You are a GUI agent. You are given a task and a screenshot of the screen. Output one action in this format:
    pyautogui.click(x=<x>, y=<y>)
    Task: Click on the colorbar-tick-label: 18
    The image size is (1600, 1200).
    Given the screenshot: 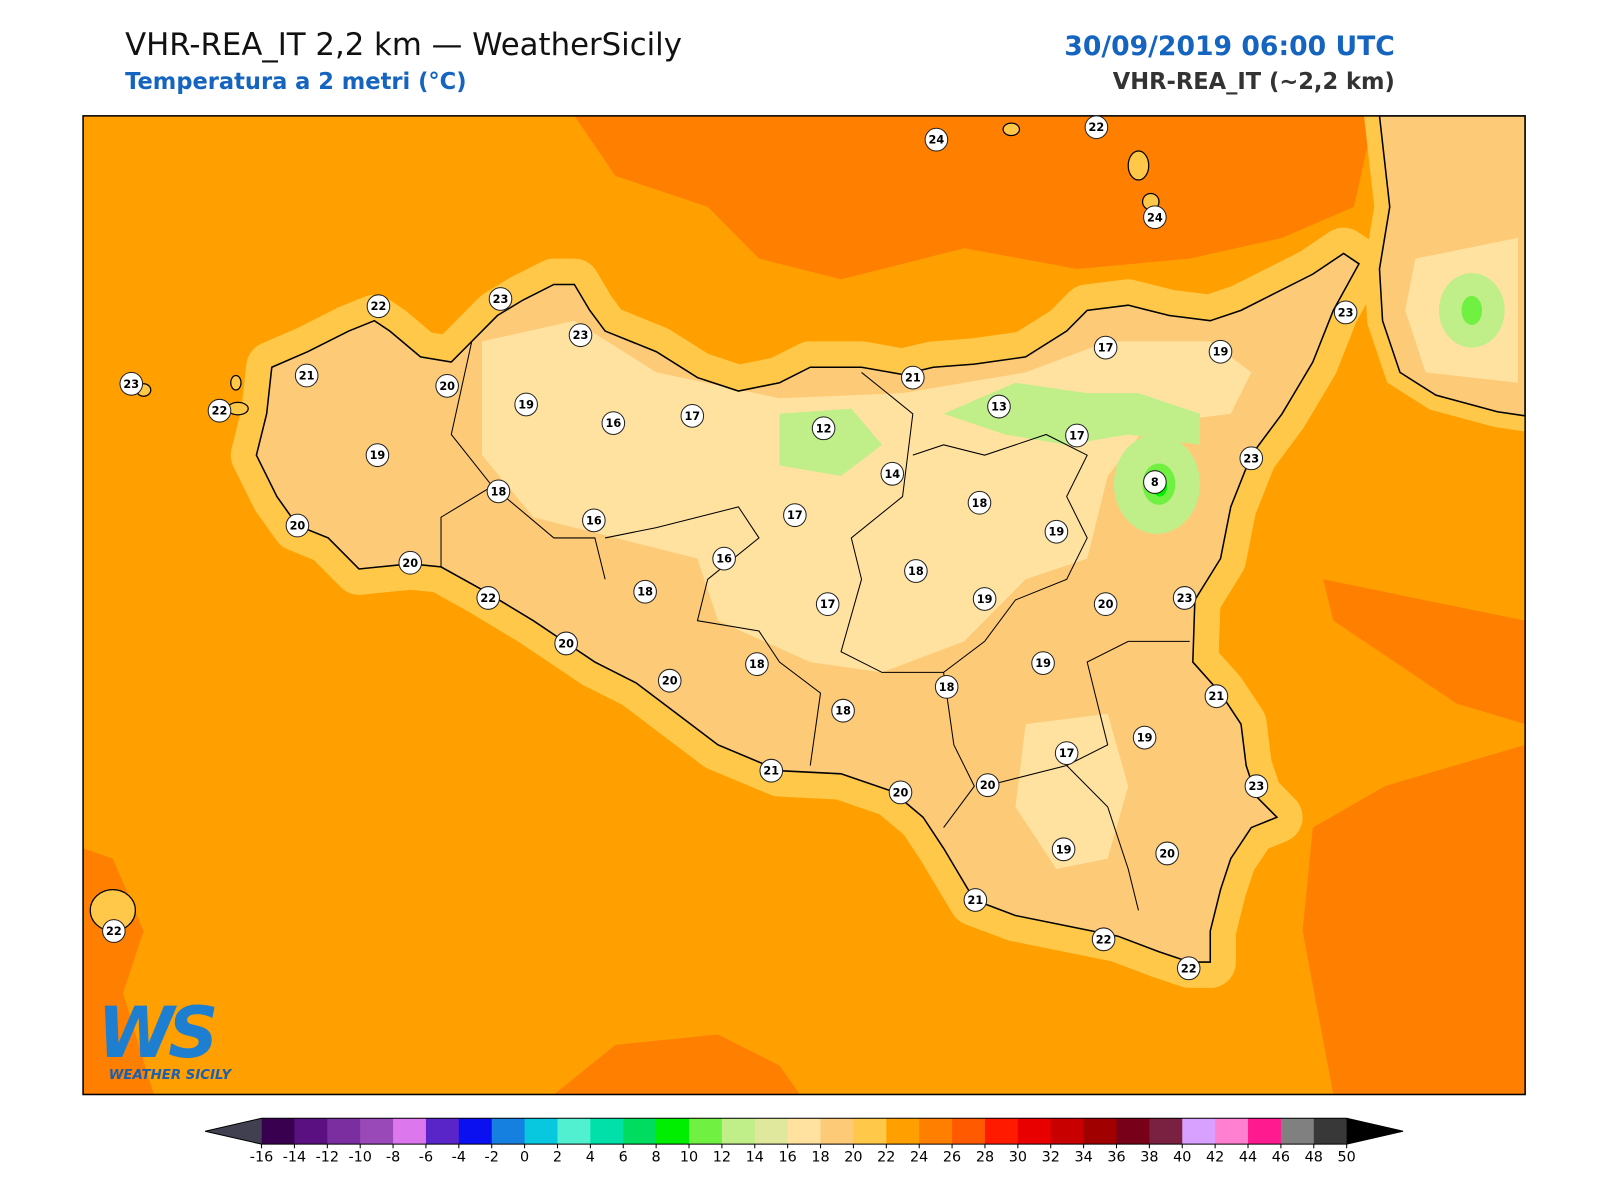 What is the action you would take?
    pyautogui.click(x=820, y=1158)
    